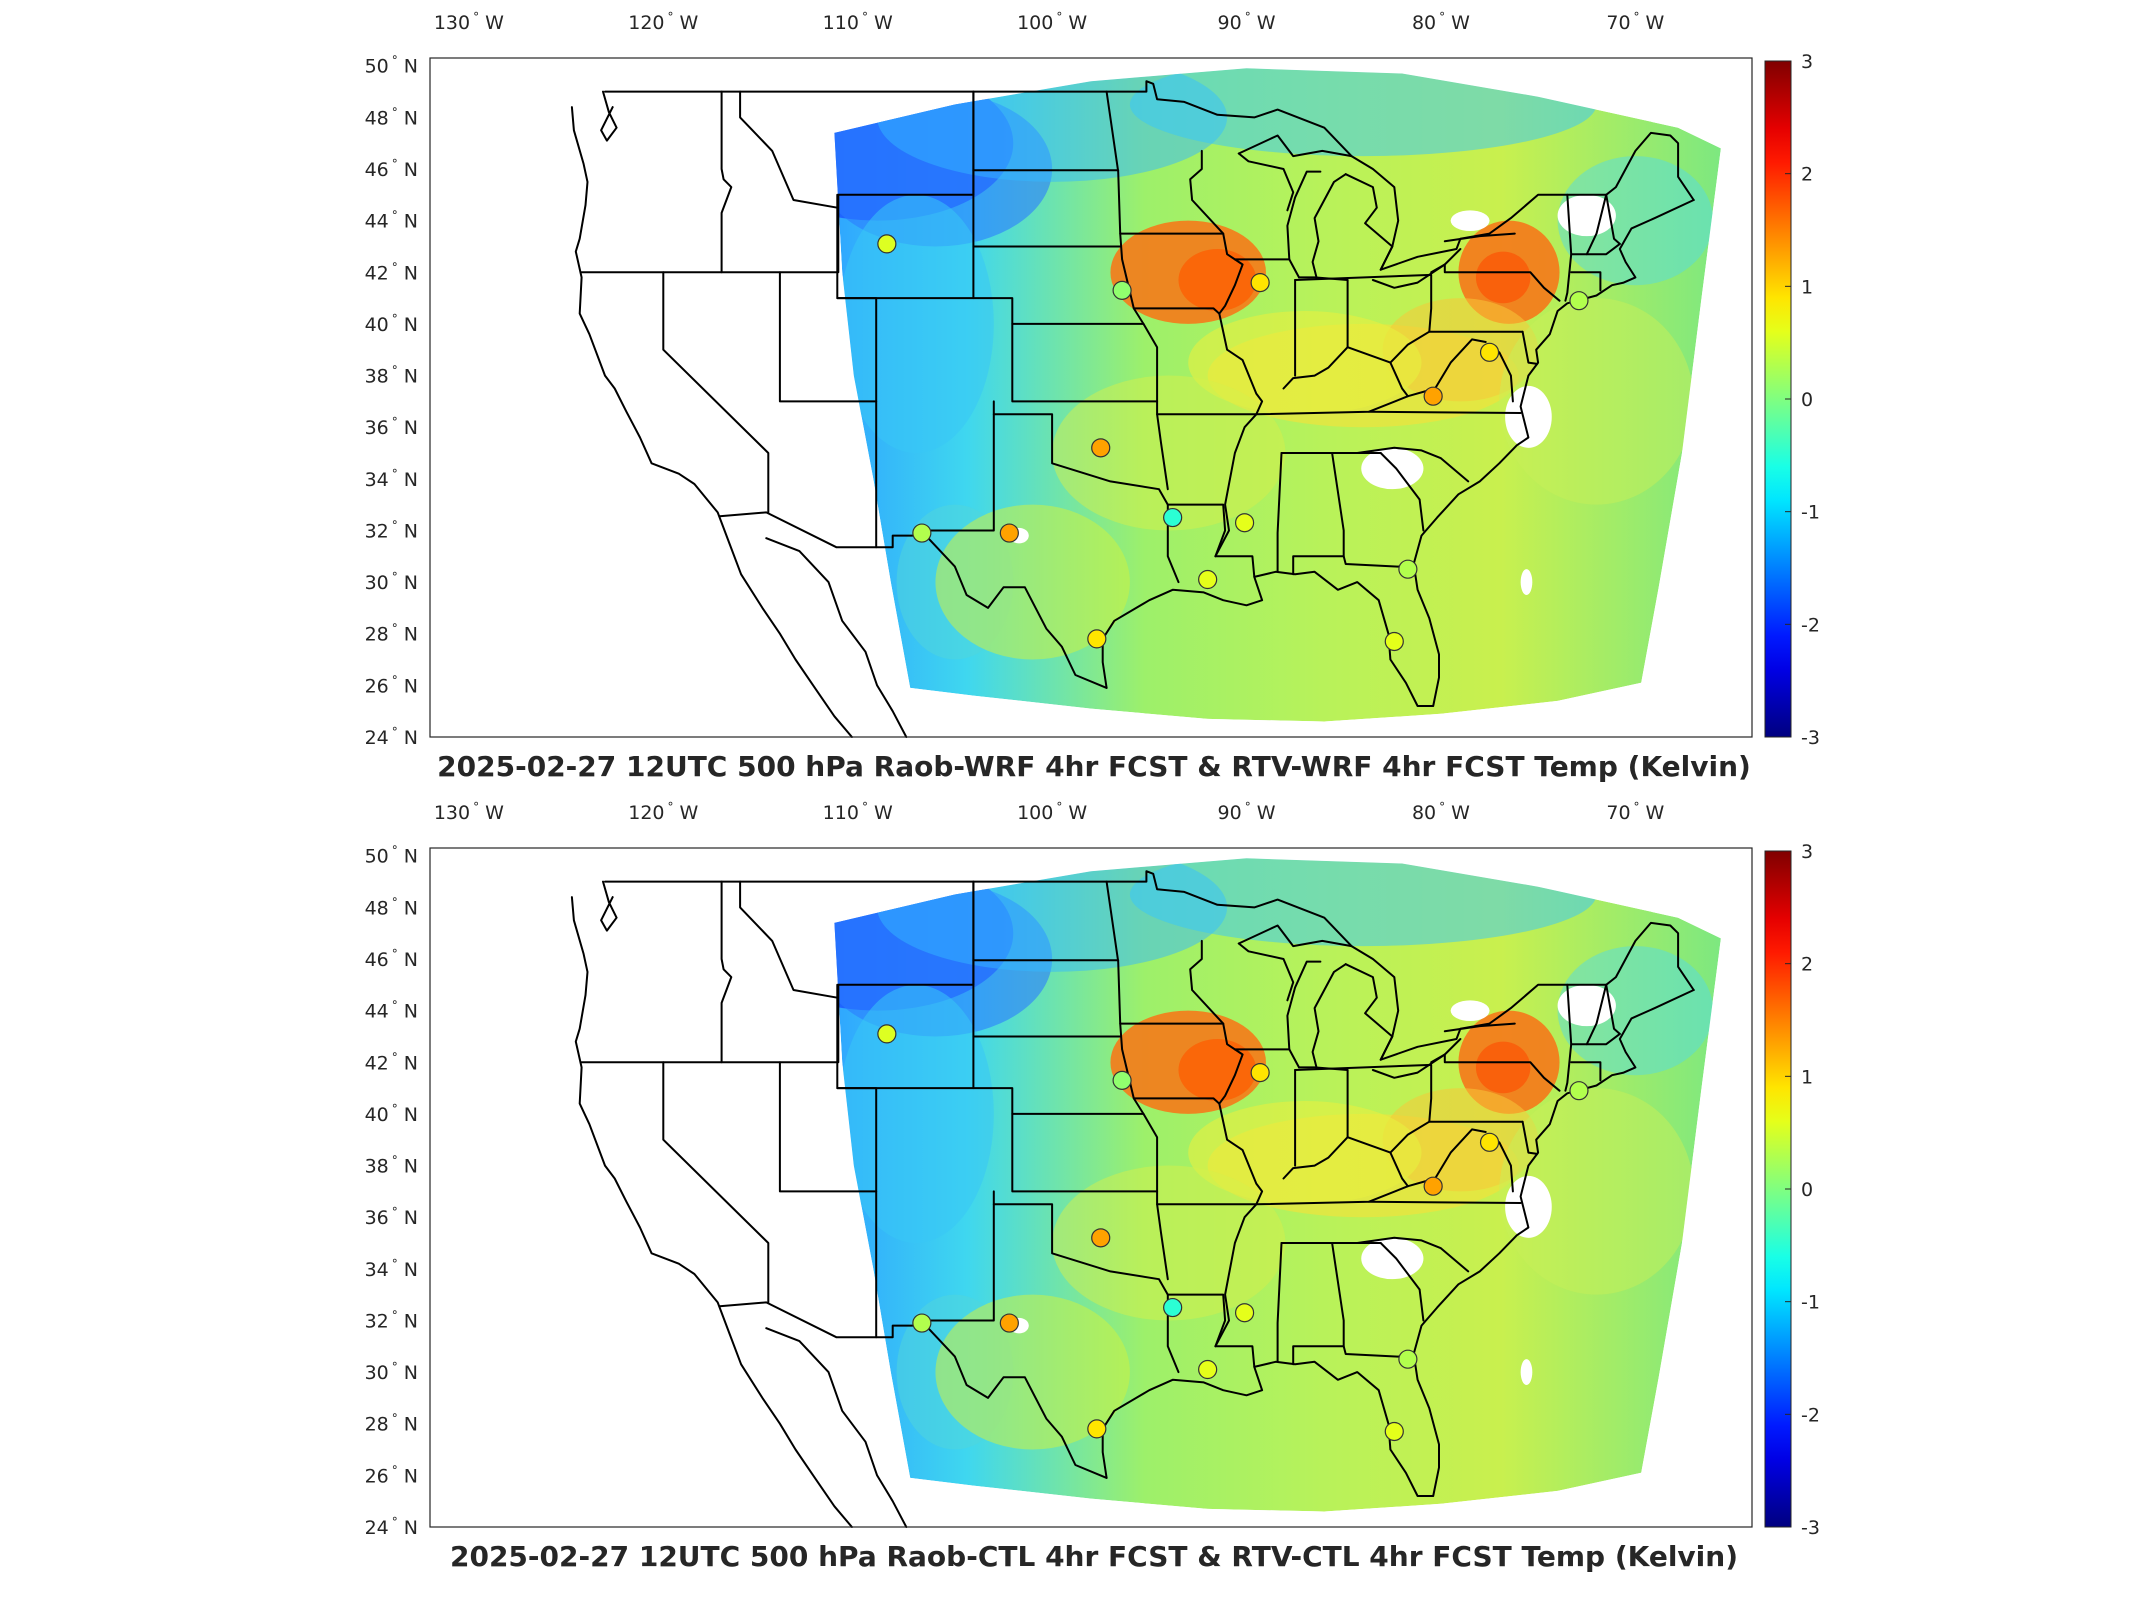 The width and height of the screenshot is (2133, 1600). Describe the element at coordinates (391, 907) in the screenshot. I see `lat-tick-label: 48 ° N` at that location.